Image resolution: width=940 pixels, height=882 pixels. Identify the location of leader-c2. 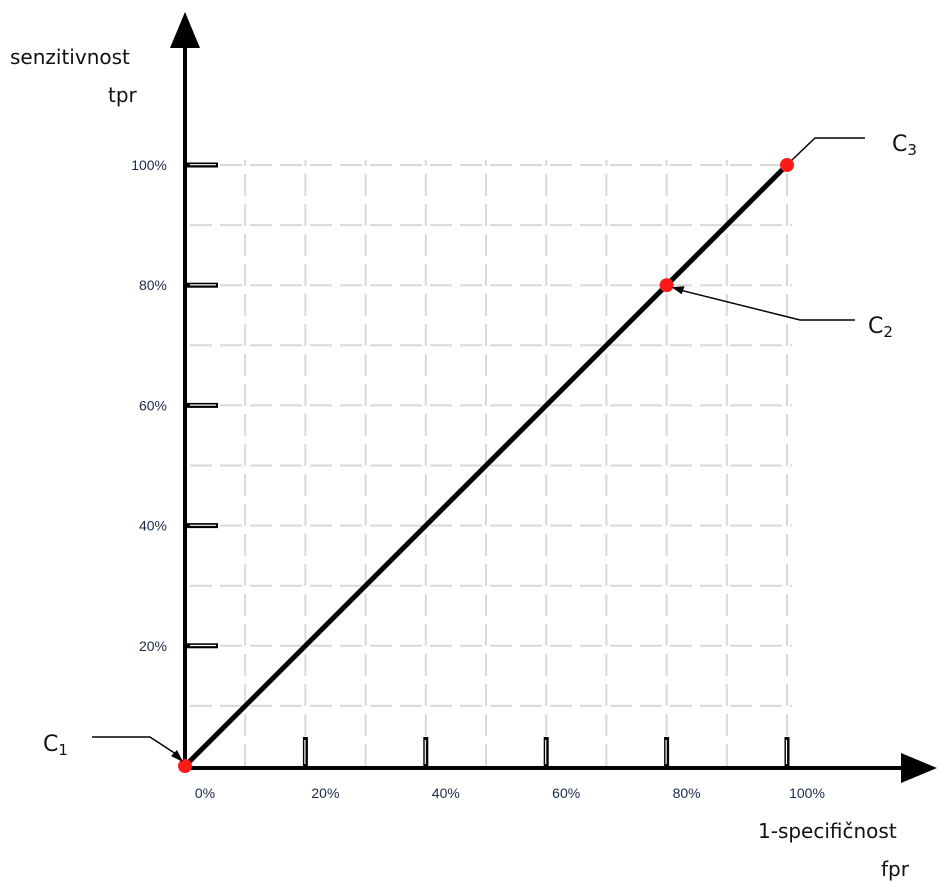
(765, 304).